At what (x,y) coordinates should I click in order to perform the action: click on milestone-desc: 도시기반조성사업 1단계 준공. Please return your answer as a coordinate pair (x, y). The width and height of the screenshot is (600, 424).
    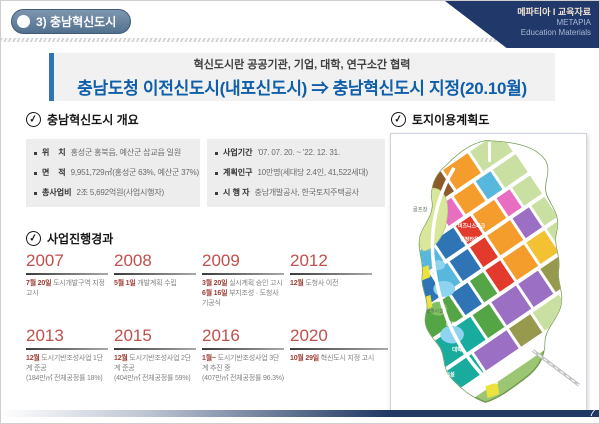
    Looking at the image, I should click on (64, 364).